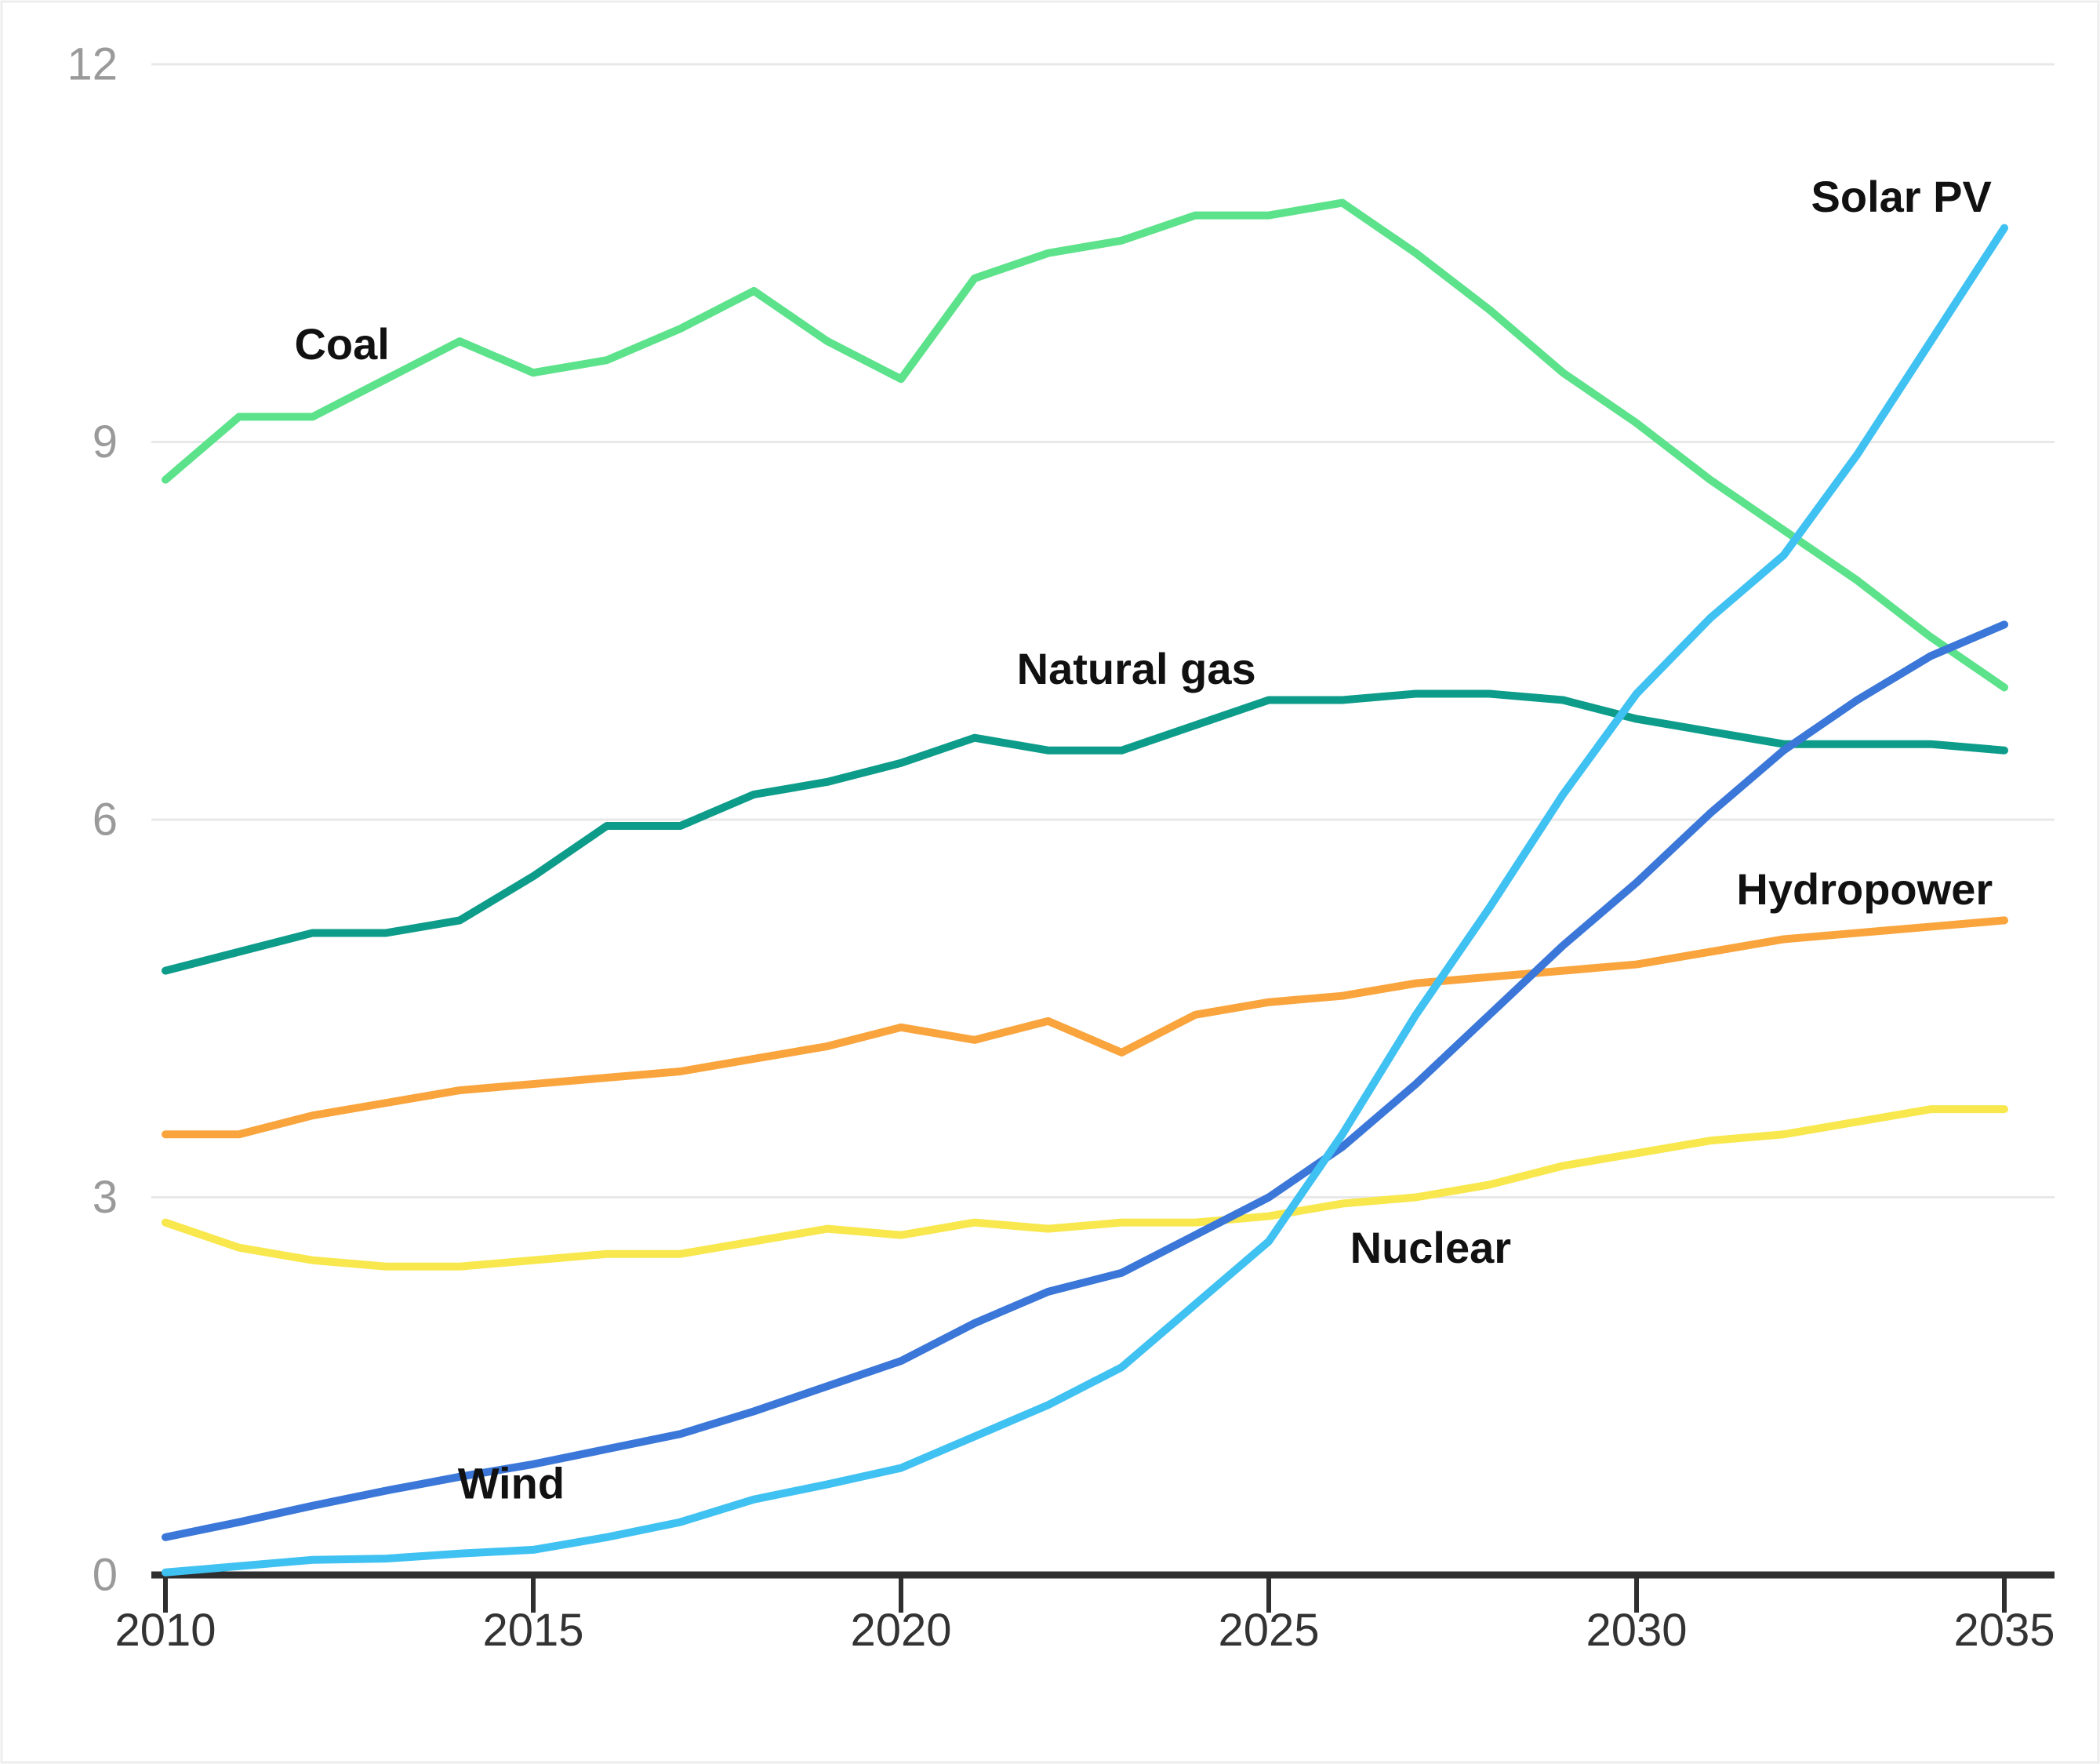 The image size is (2100, 1764). Describe the element at coordinates (342, 344) in the screenshot. I see `series-label-coal: Coal` at that location.